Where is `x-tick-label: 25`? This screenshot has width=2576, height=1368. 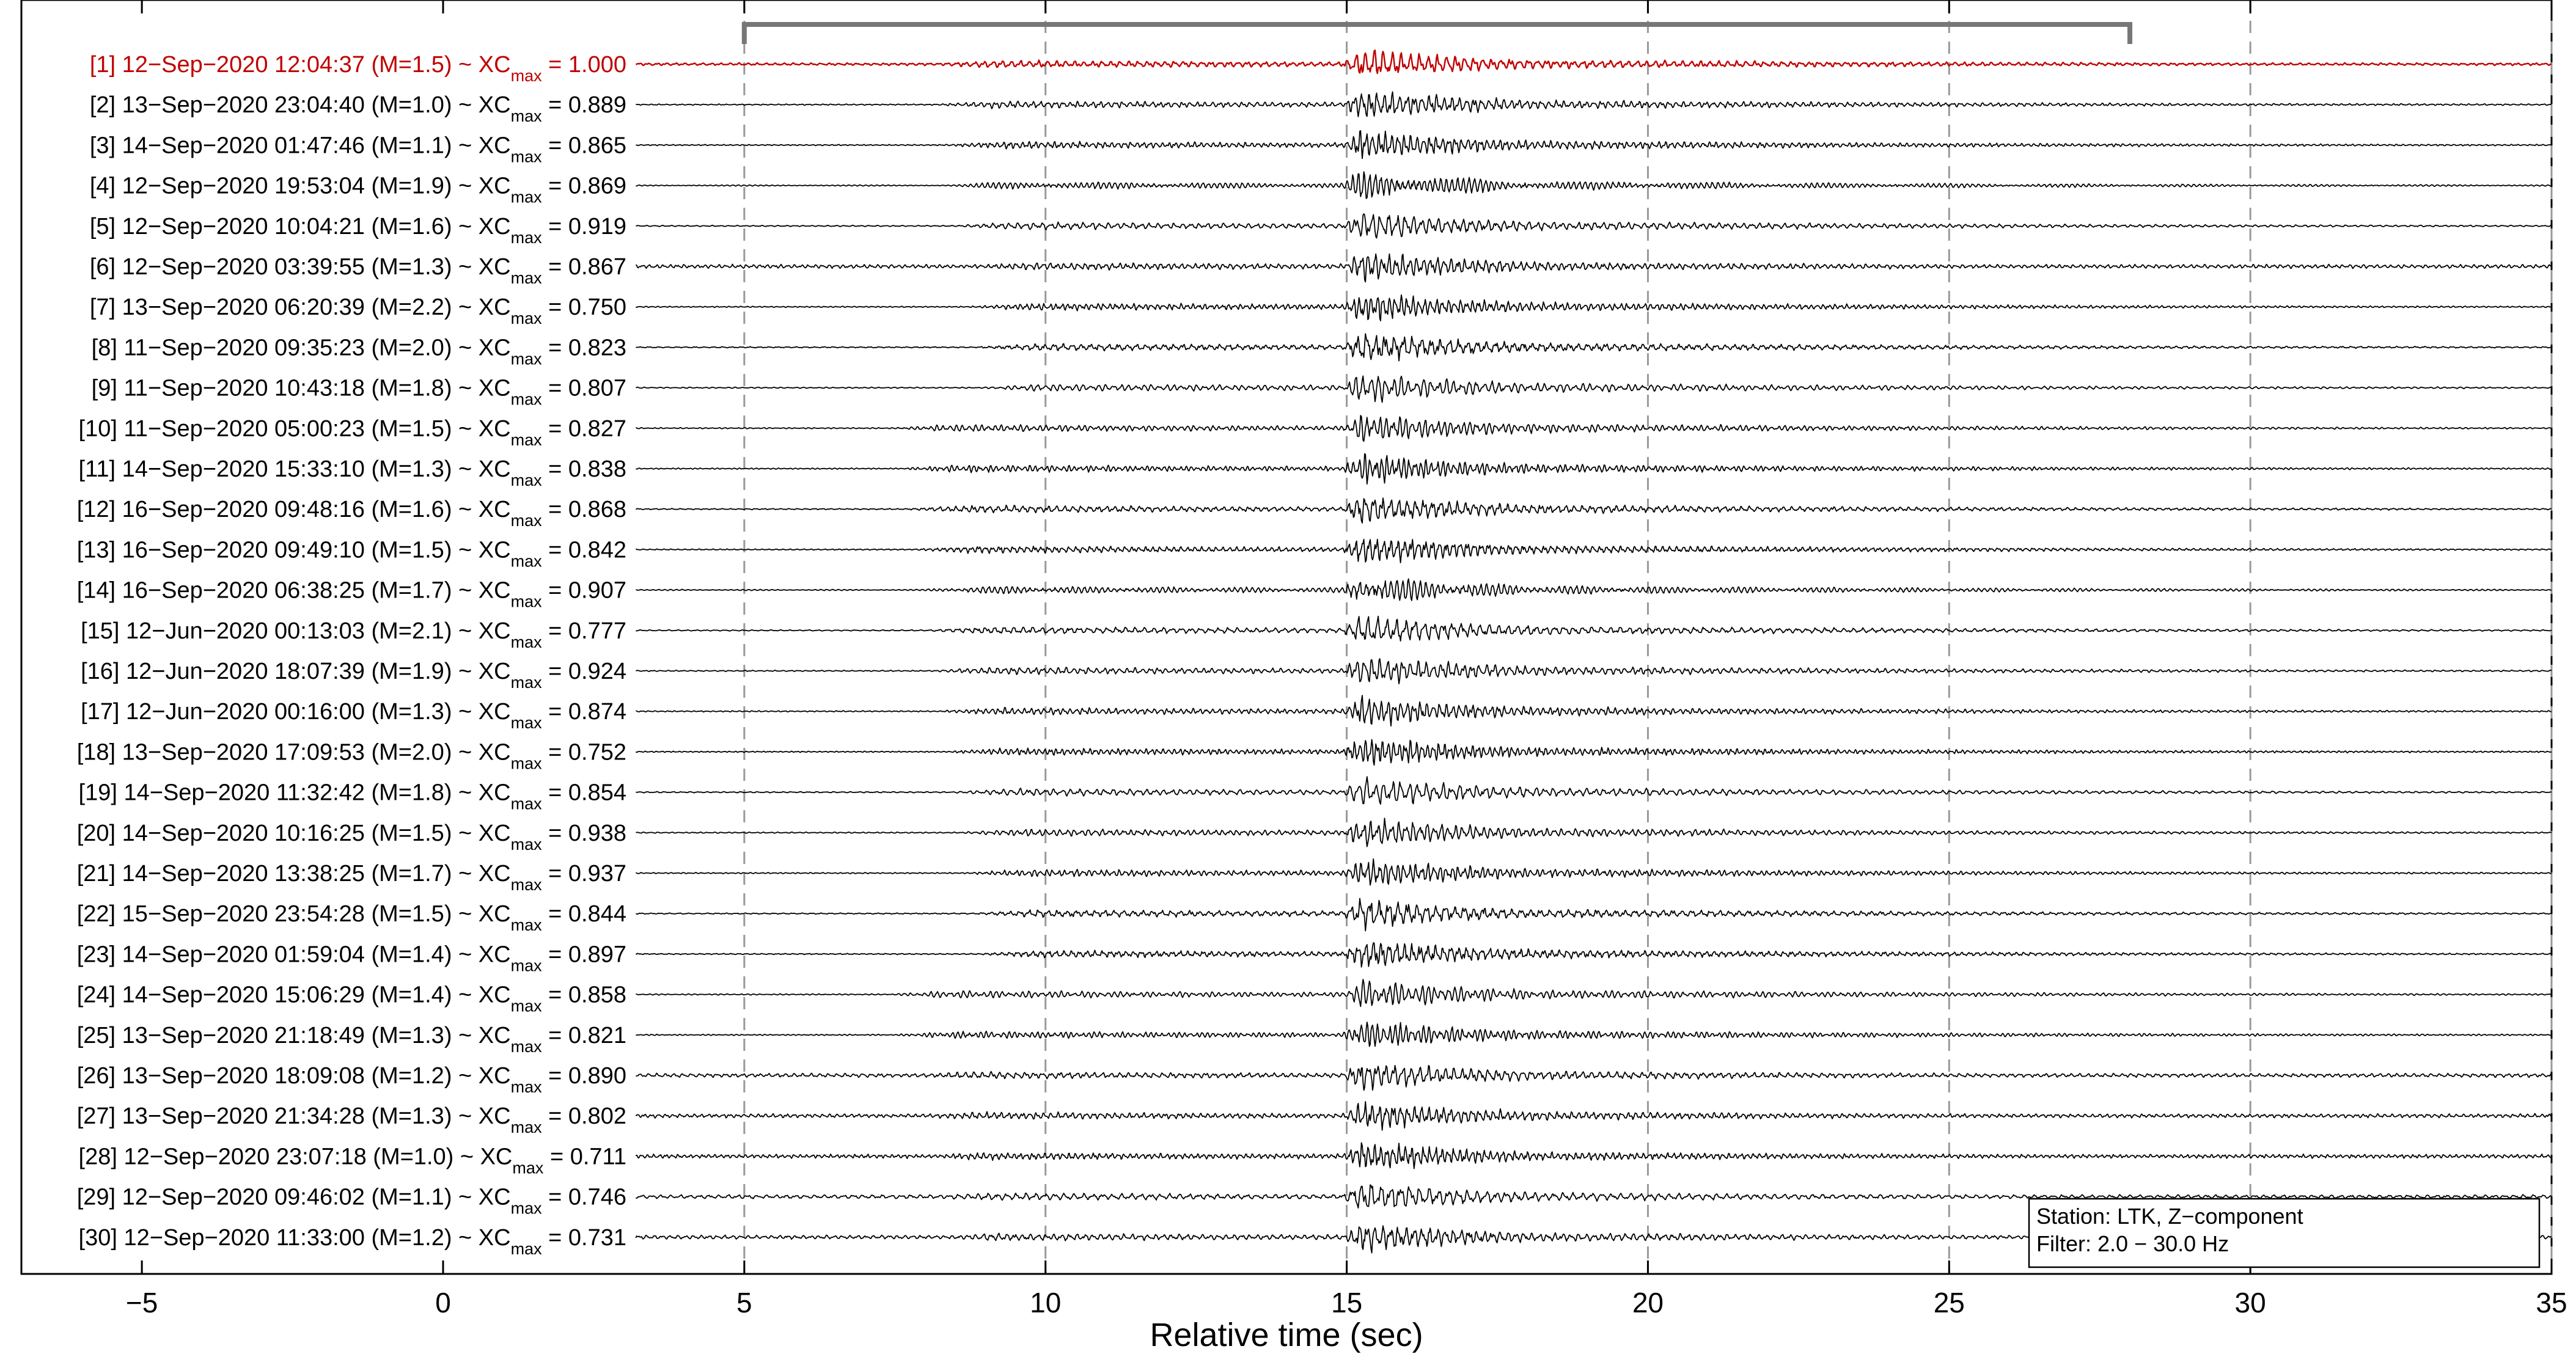 x-tick-label: 25 is located at coordinates (1949, 1303).